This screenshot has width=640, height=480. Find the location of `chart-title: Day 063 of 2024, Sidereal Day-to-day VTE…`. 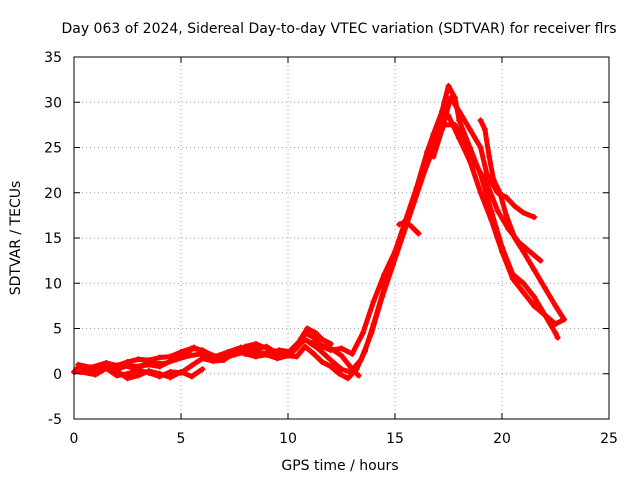

chart-title: Day 063 of 2024, Sidereal Day-to-day VTE… is located at coordinates (338, 29).